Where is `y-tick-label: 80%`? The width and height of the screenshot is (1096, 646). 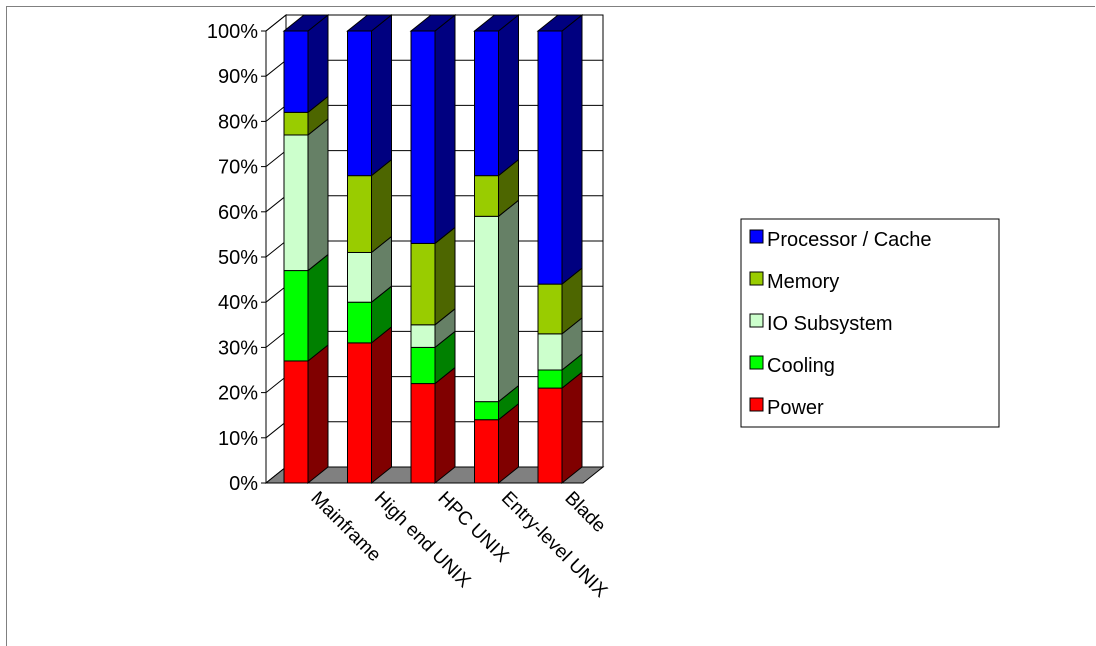
y-tick-label: 80% is located at coordinates (238, 122).